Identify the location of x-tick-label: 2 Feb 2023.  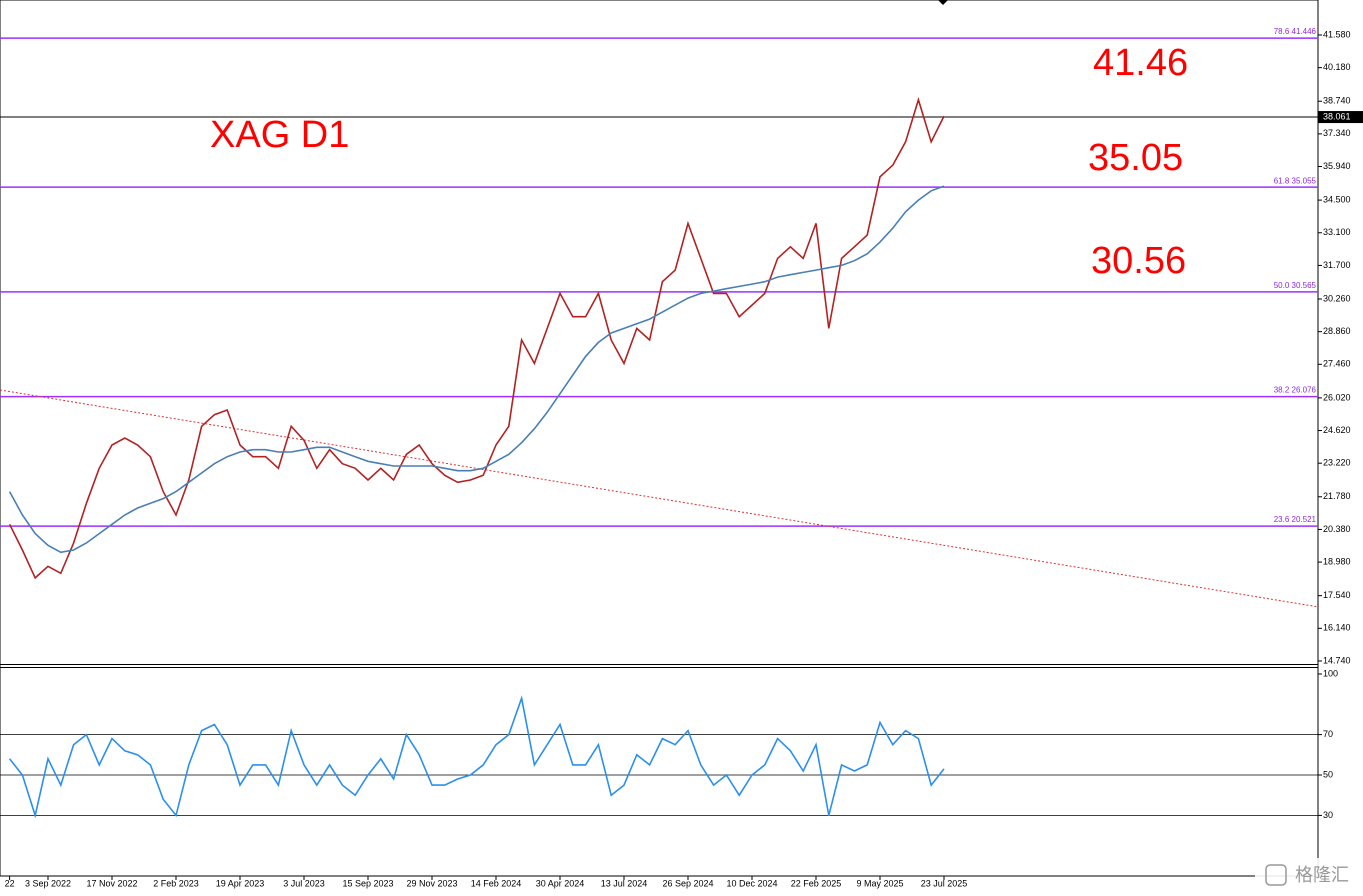
(176, 883).